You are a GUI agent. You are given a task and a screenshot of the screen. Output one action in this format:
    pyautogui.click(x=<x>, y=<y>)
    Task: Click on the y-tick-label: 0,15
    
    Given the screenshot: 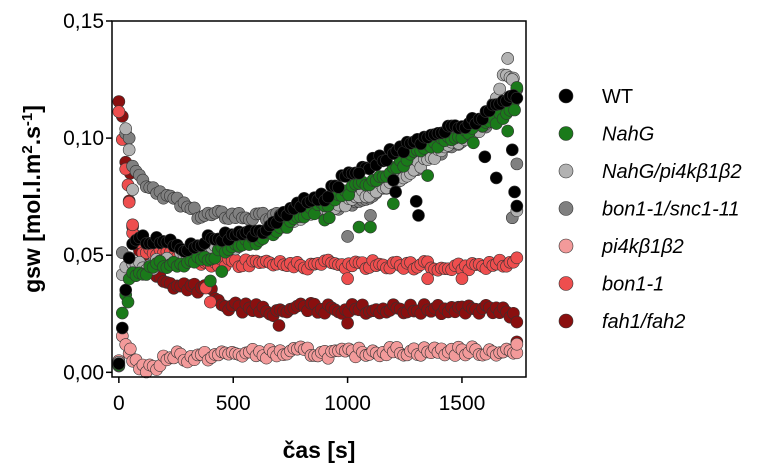 What is the action you would take?
    pyautogui.click(x=83, y=21)
    